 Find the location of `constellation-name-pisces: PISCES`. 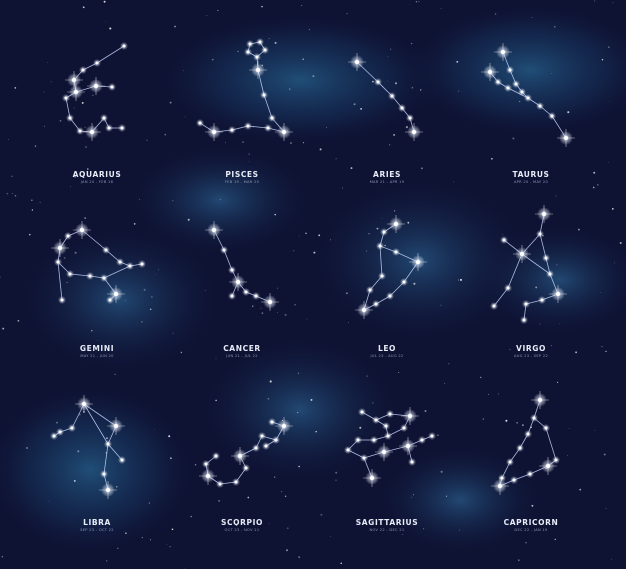

constellation-name-pisces: PISCES is located at coordinates (242, 174).